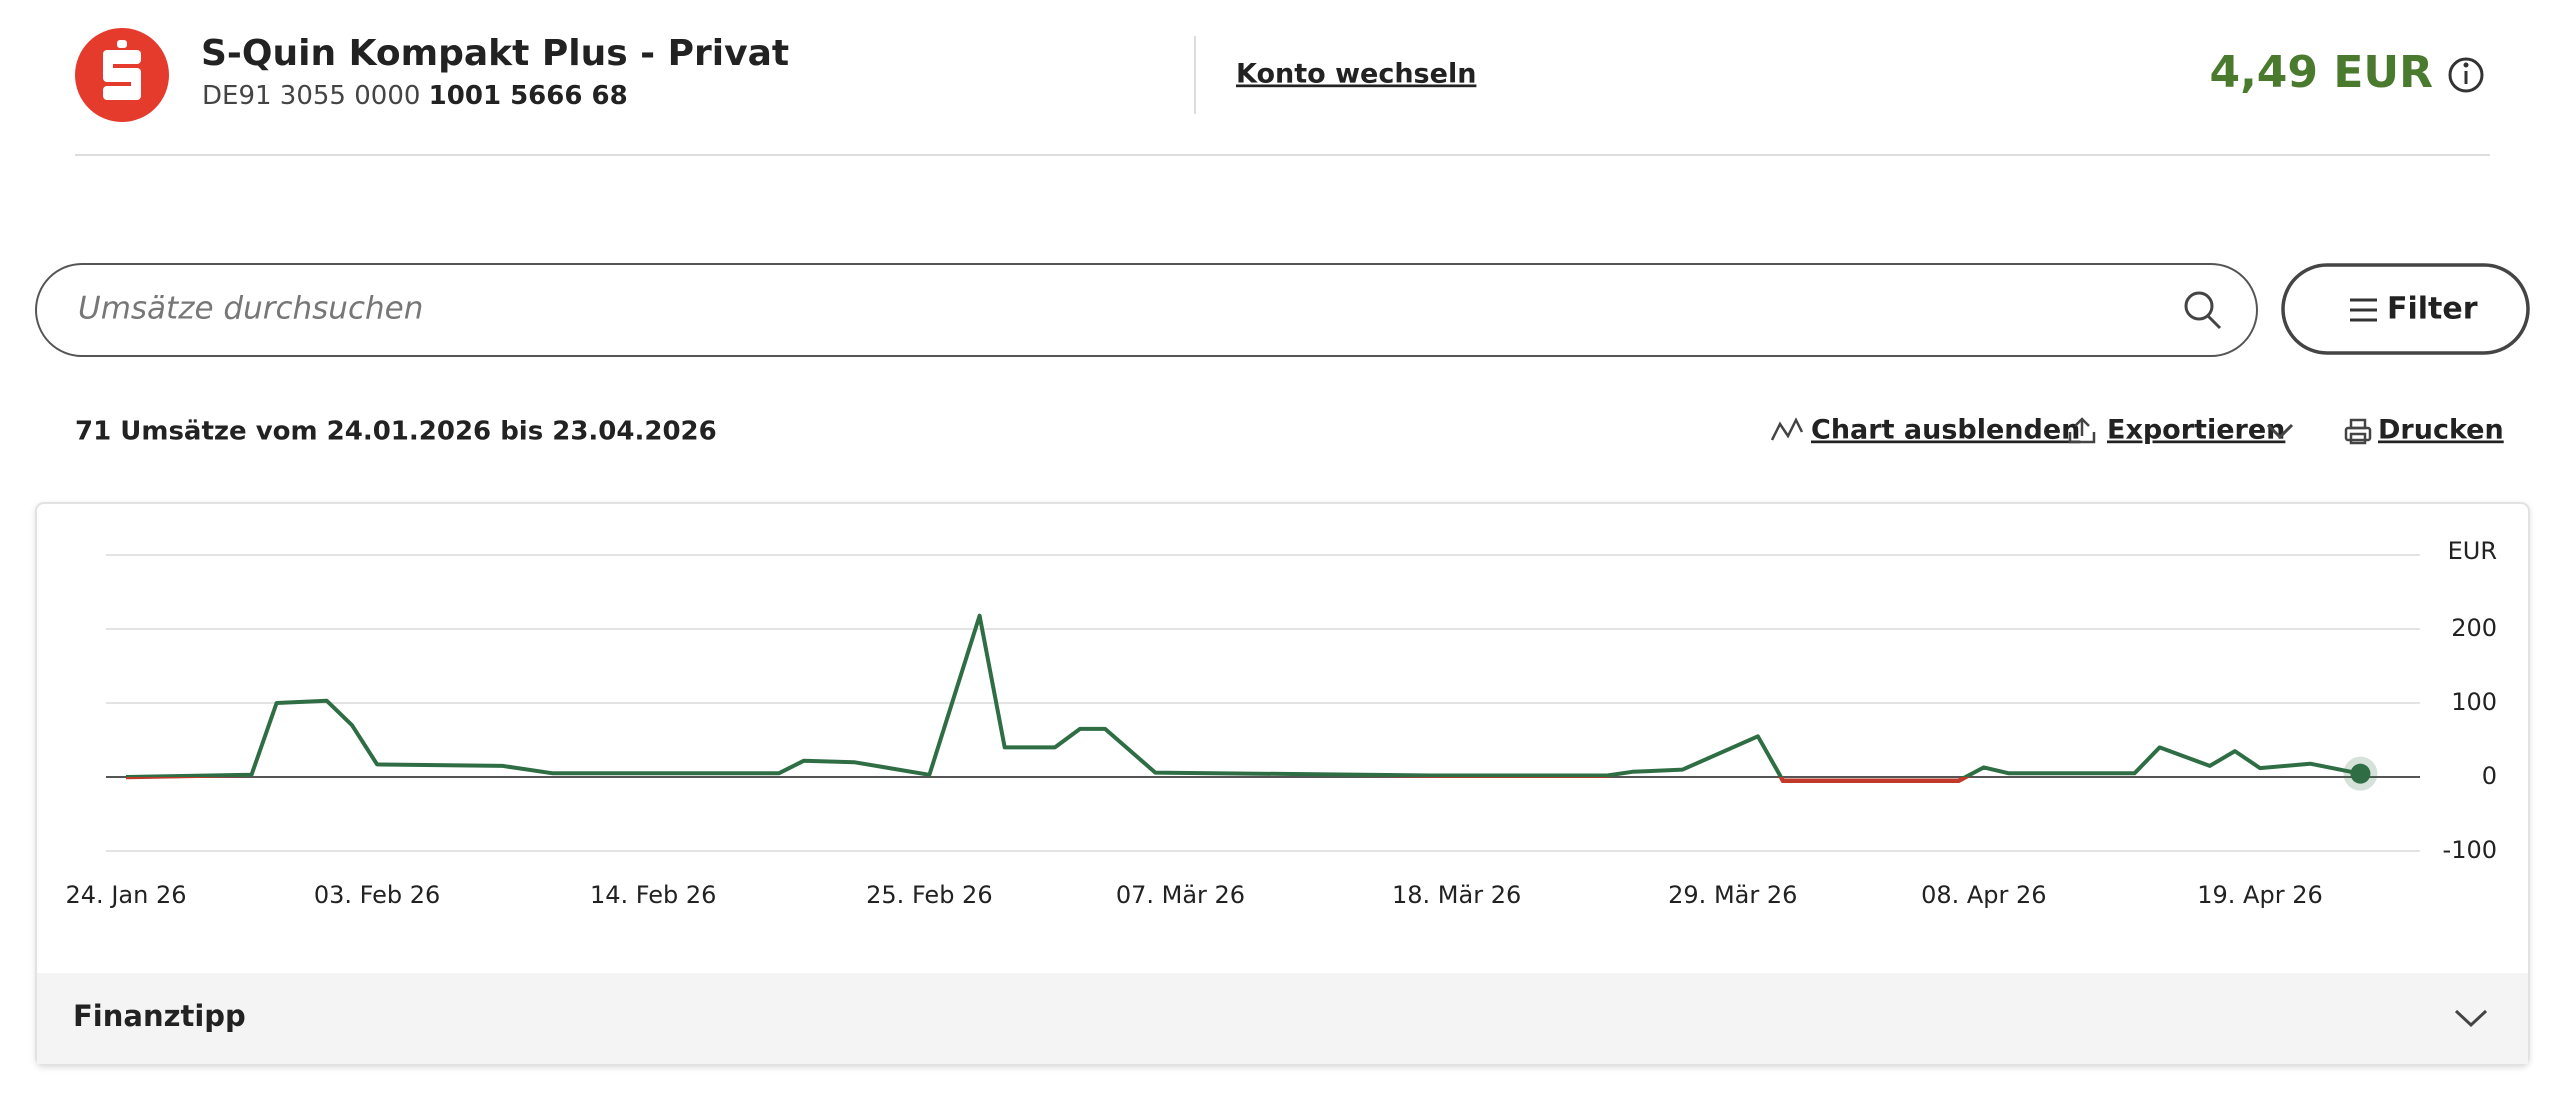 Image resolution: width=2560 pixels, height=1099 pixels. I want to click on iban: DE91 3055 0000 1001 5666 68, so click(415, 96).